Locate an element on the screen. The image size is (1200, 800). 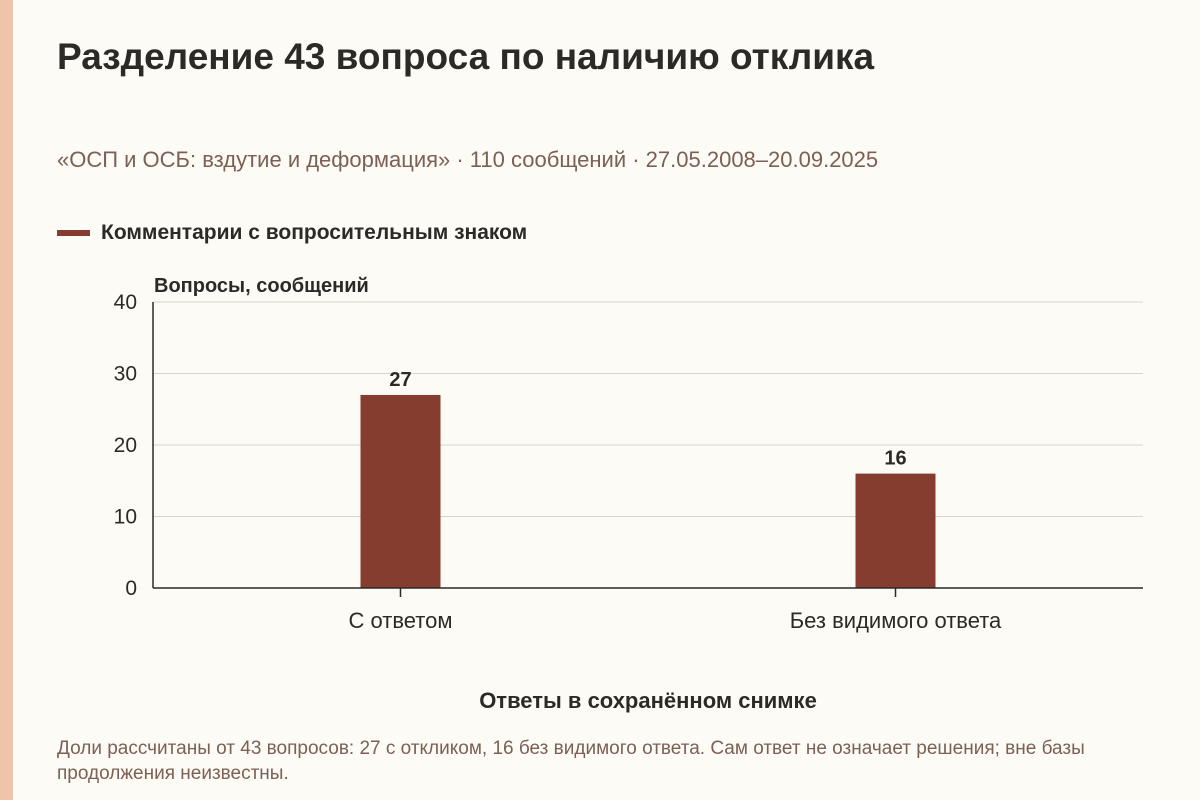
y-tick-label: 20 is located at coordinates (125, 445).